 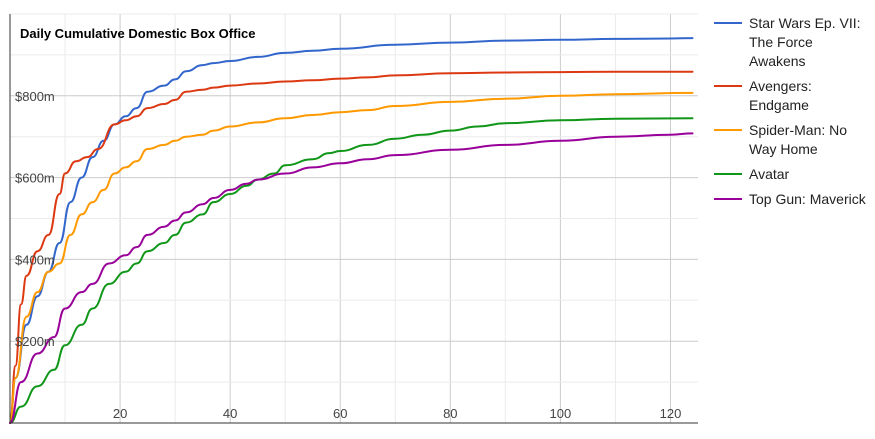 I want to click on x-tick-label: 80, so click(x=450, y=413).